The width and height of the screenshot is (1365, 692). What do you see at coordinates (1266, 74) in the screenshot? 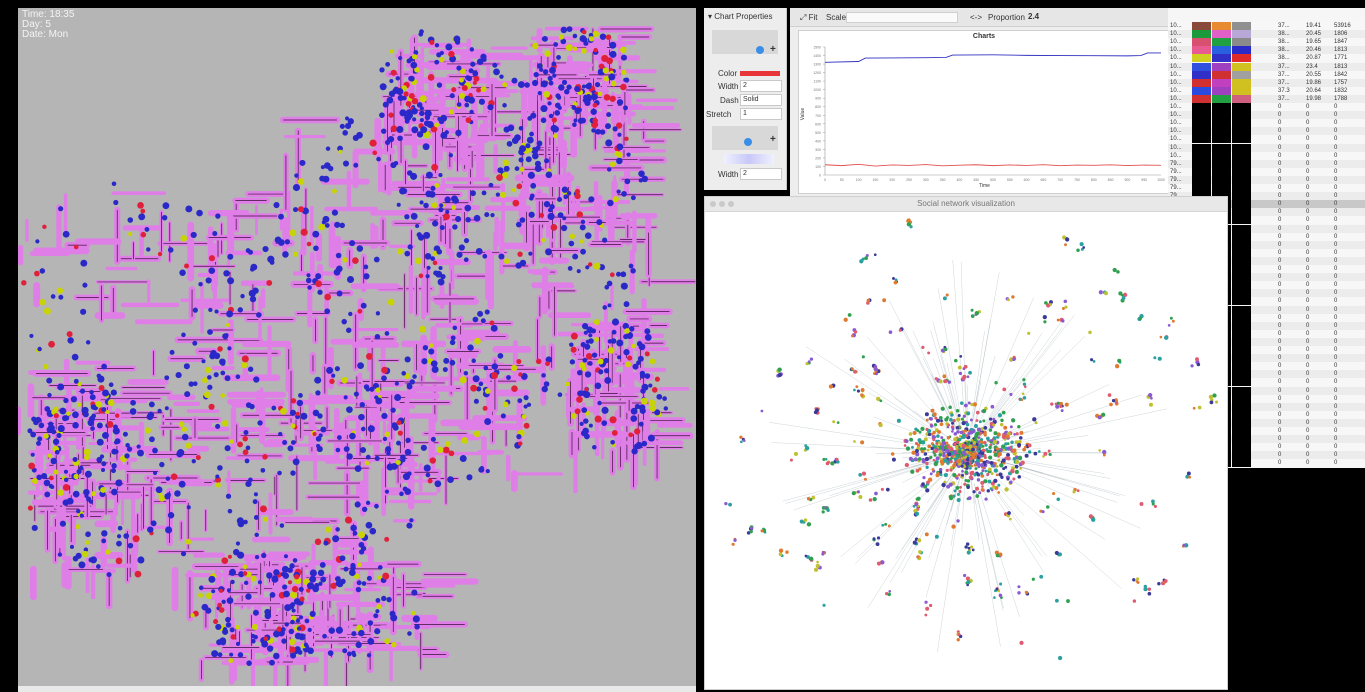
I see `table-row: 10... 37... 20.55 1842` at bounding box center [1266, 74].